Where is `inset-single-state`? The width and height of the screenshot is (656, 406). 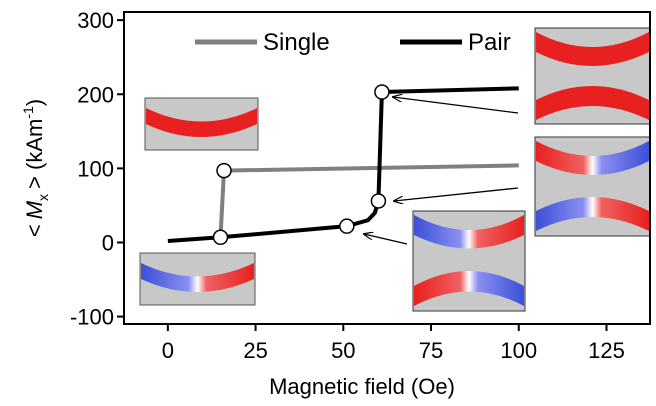 inset-single-state is located at coordinates (201, 124).